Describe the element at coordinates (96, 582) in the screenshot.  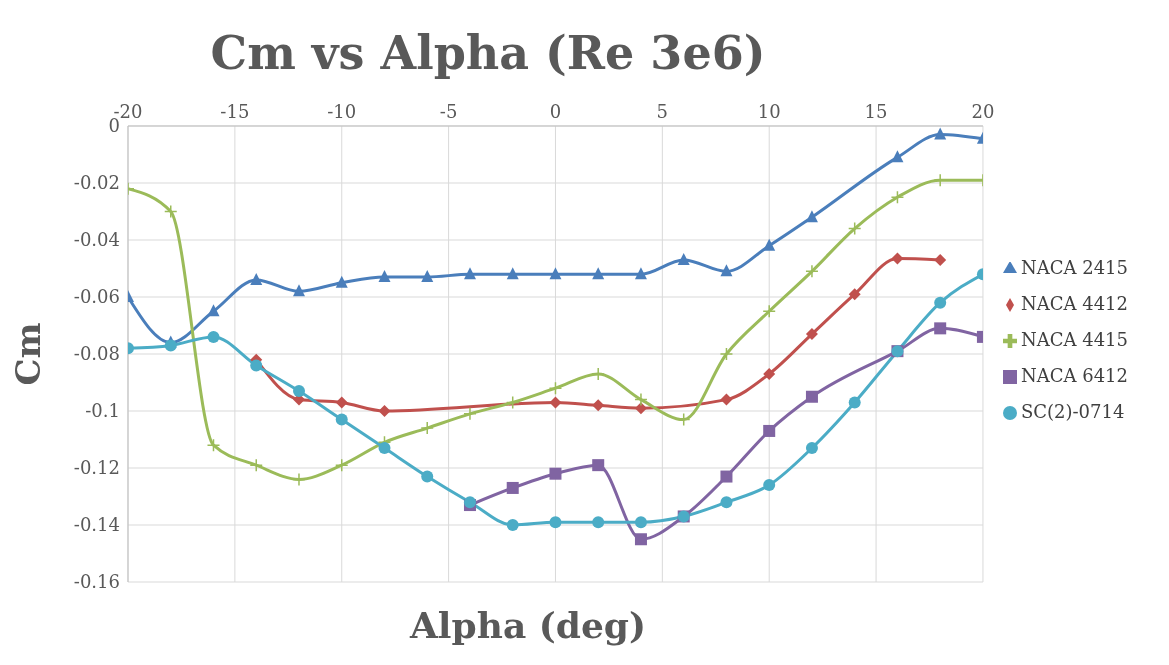
I see `y-tick-label: -0.16` at that location.